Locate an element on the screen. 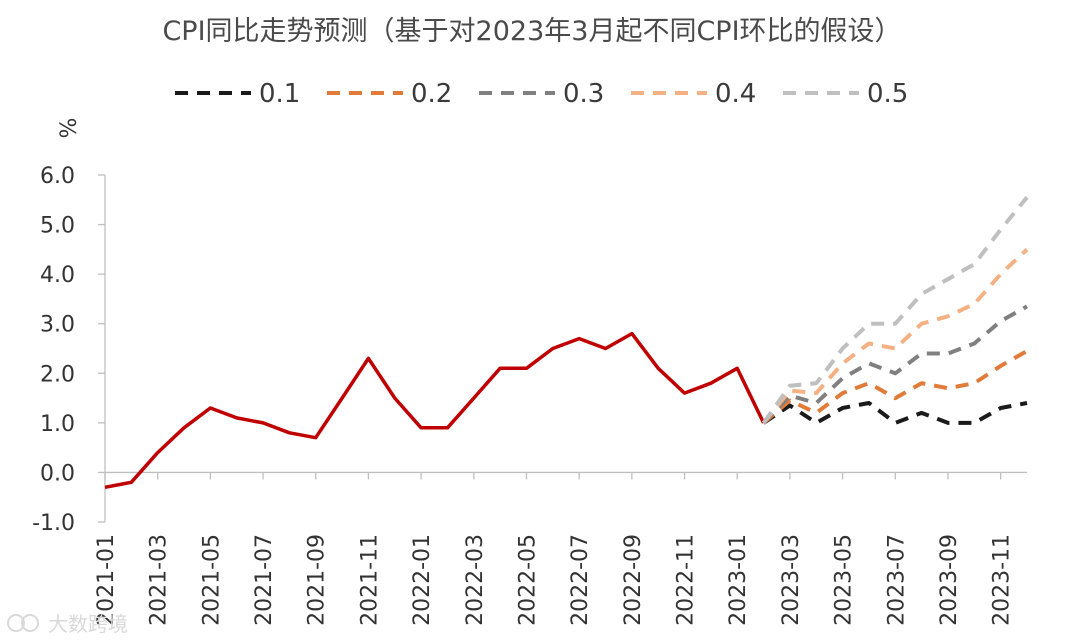 The image size is (1080, 644). x-tick-label: 2023-11 is located at coordinates (1002, 580).